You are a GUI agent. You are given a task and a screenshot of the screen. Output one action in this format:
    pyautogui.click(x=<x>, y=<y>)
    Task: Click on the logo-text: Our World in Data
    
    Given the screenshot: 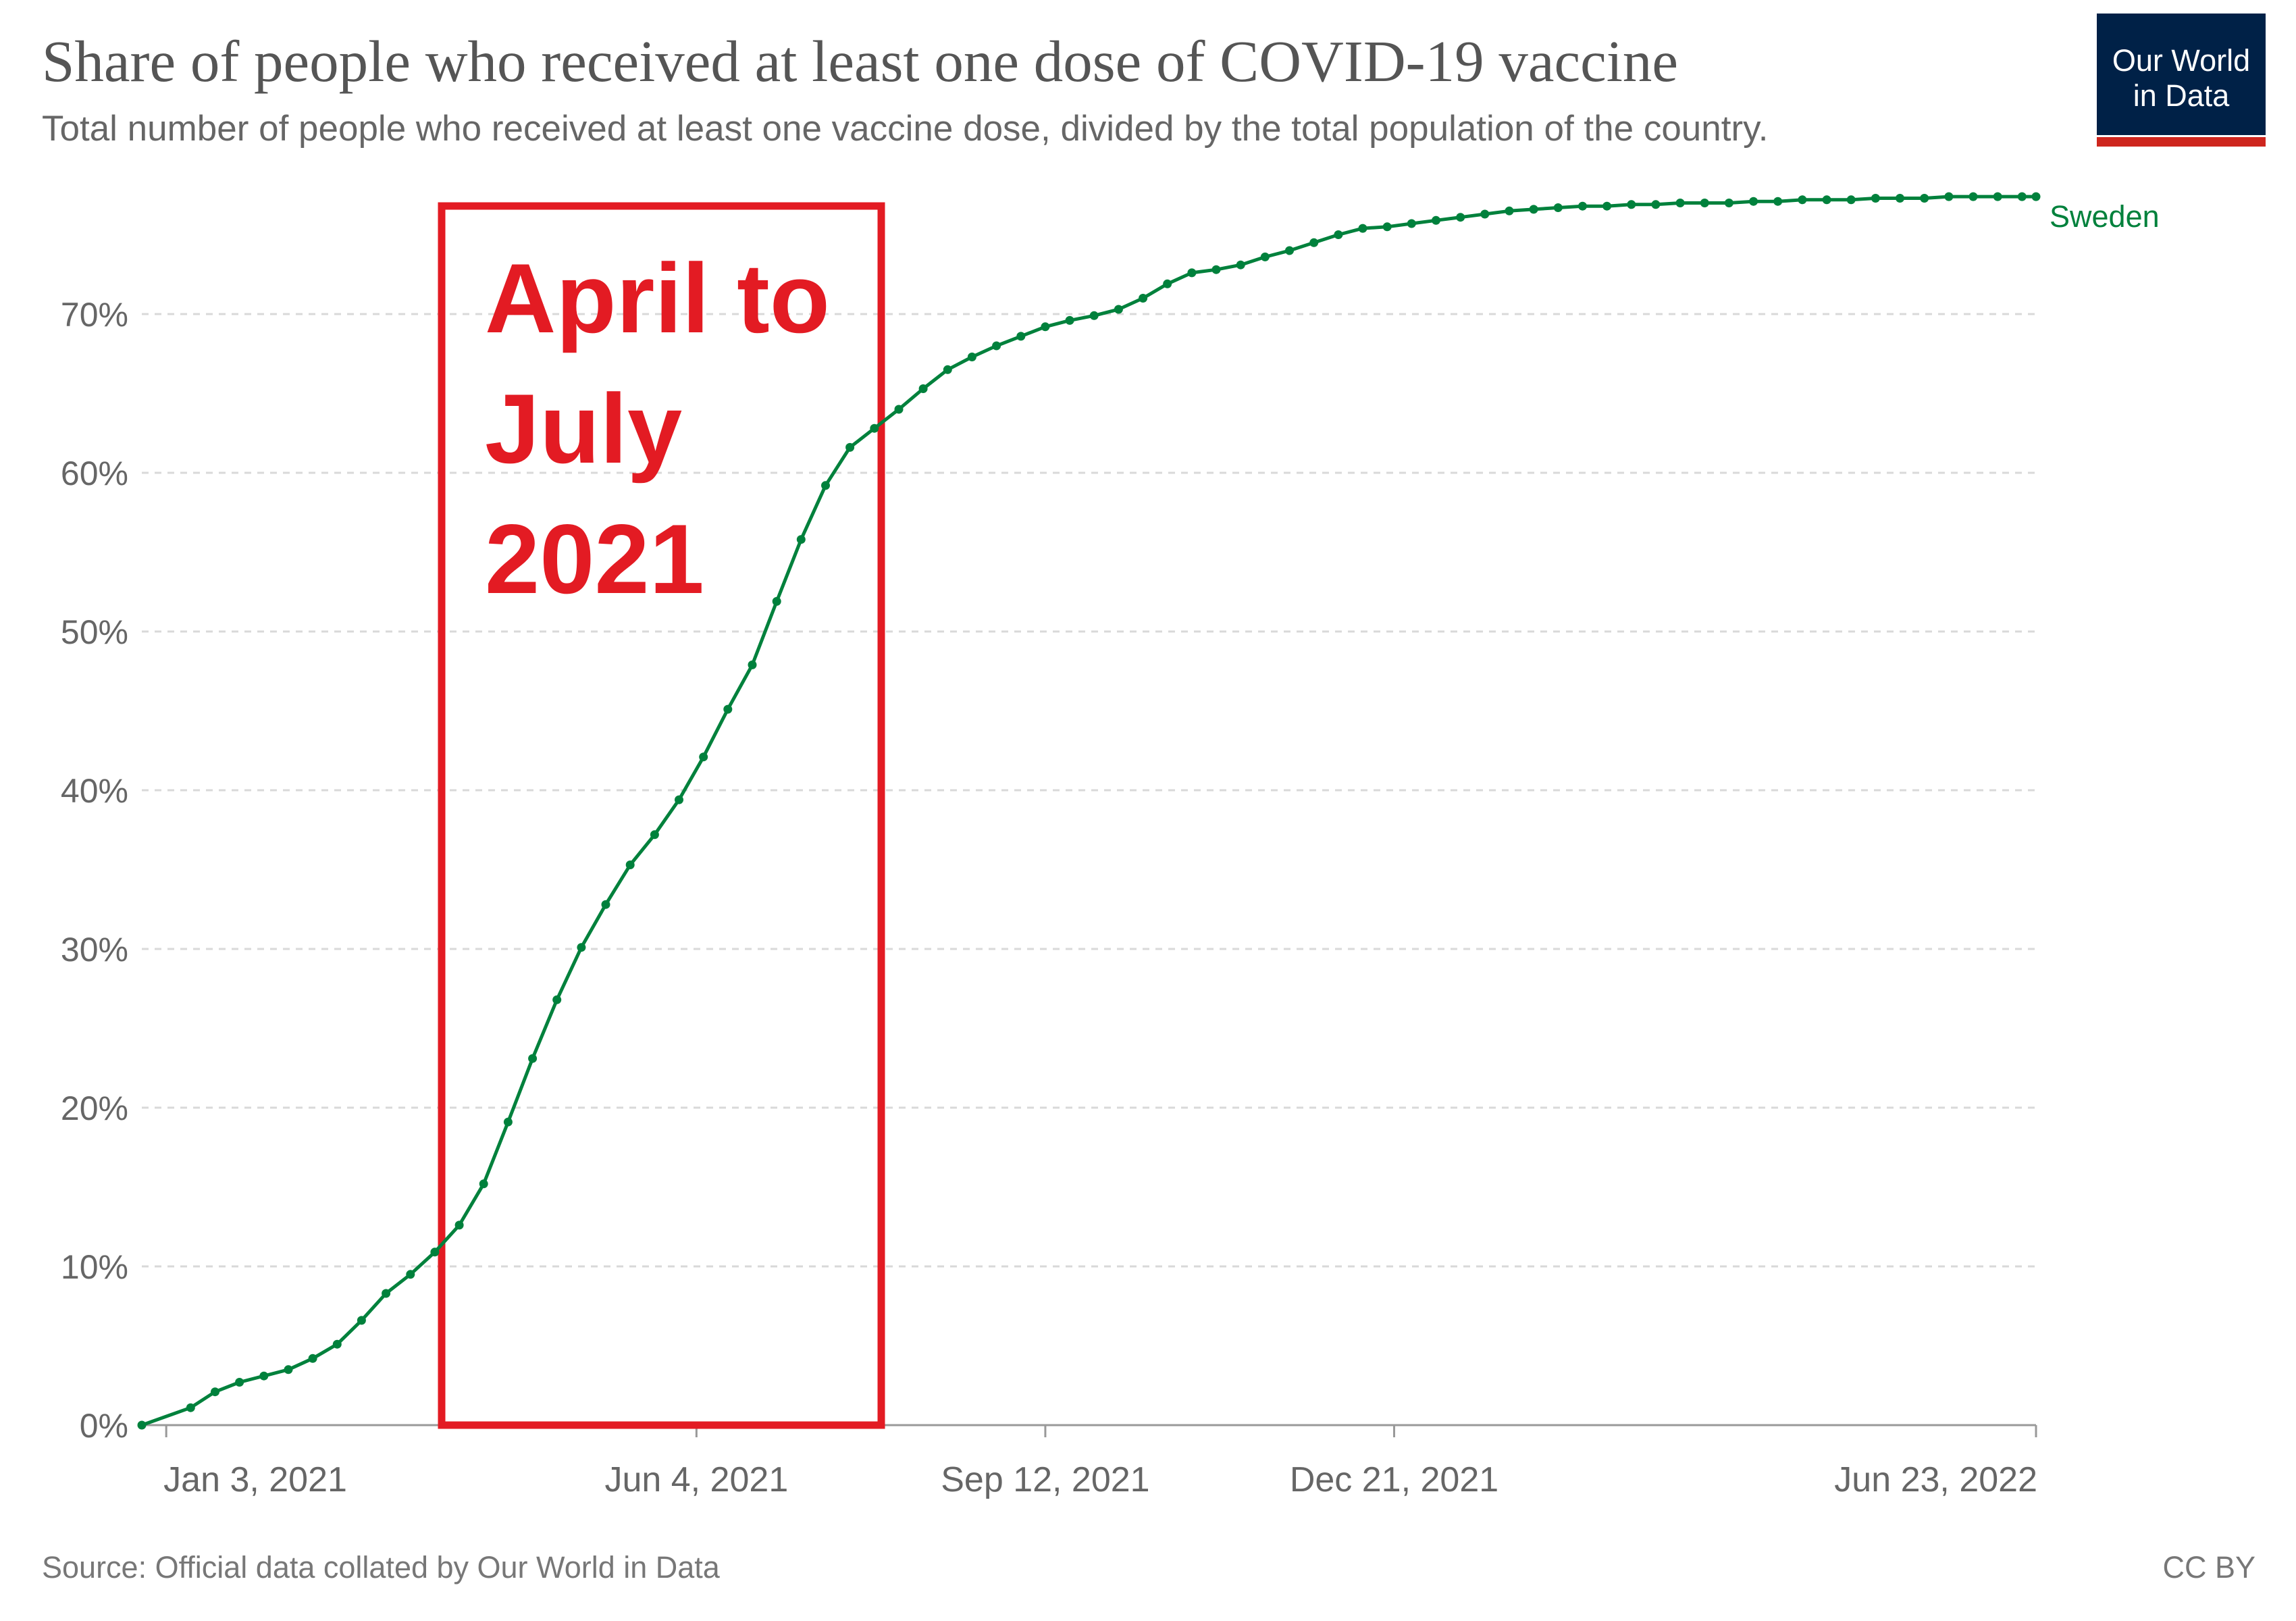 What is the action you would take?
    pyautogui.click(x=2181, y=78)
    